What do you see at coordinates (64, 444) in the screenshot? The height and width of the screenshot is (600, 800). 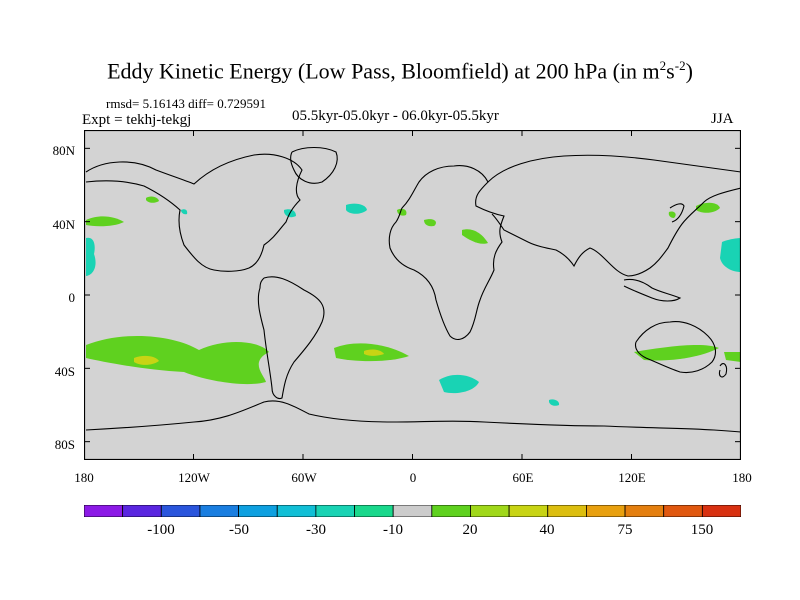 I see `lat-label-80s: 80S` at bounding box center [64, 444].